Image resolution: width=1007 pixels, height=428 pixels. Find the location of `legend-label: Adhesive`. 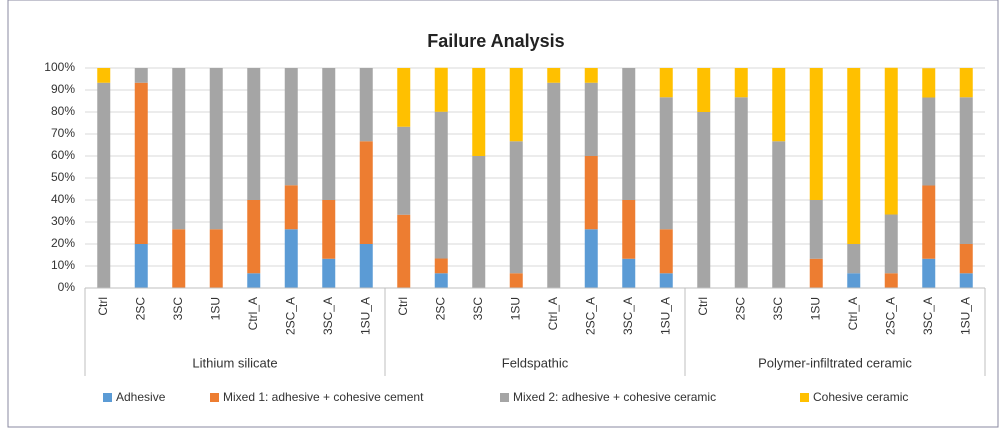

legend-label: Adhesive is located at coordinates (141, 397).